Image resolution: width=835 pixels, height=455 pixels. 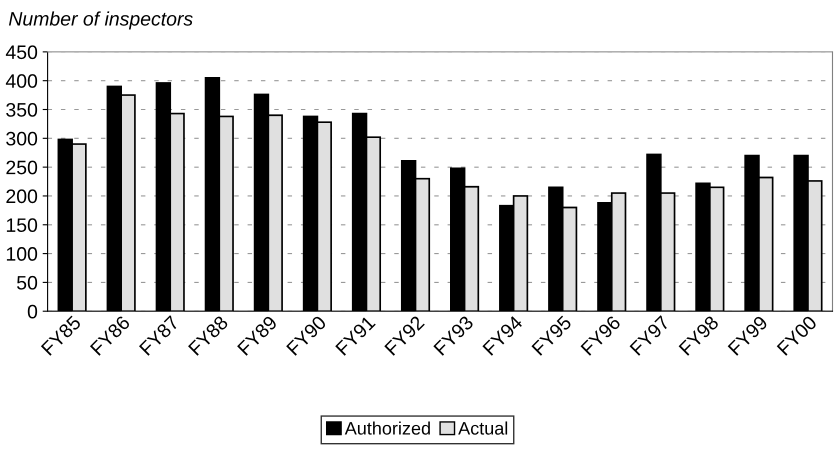 What do you see at coordinates (22, 254) in the screenshot?
I see `y-tick-label: 100` at bounding box center [22, 254].